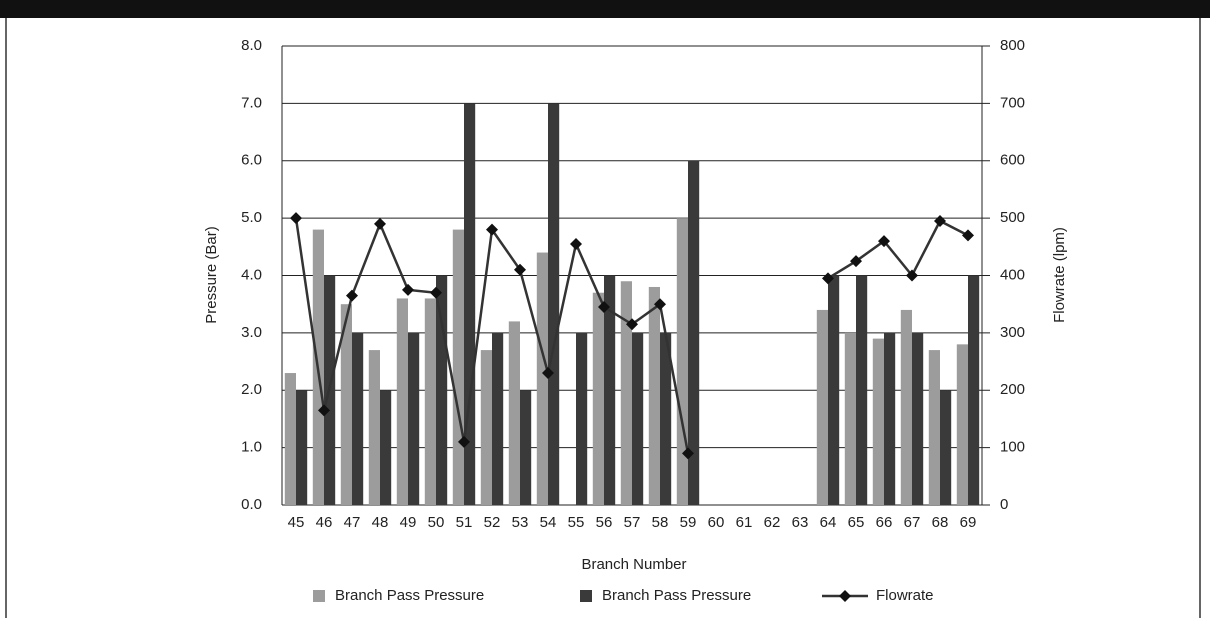 This screenshot has height=623, width=1210. I want to click on x-tick-label: 60, so click(716, 522).